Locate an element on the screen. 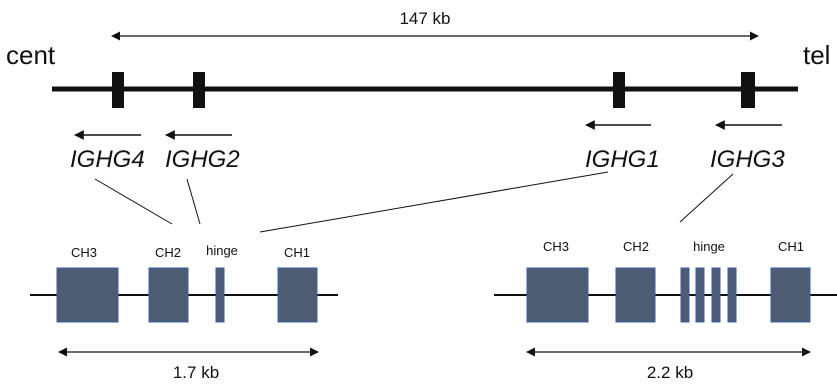 The width and height of the screenshot is (837, 385). gene-label-ighg1: IGHG1 is located at coordinates (622, 159).